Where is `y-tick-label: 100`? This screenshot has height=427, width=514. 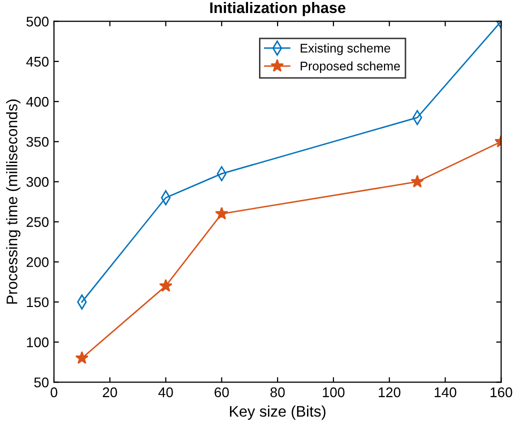 y-tick-label: 100 is located at coordinates (37, 342).